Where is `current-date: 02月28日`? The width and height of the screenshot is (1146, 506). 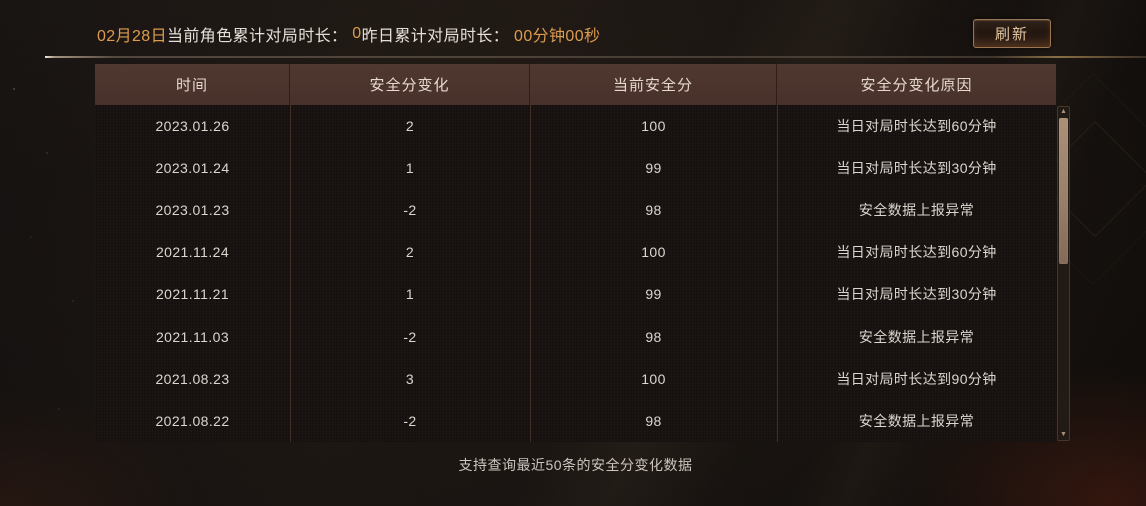
current-date: 02月28日 is located at coordinates (132, 36).